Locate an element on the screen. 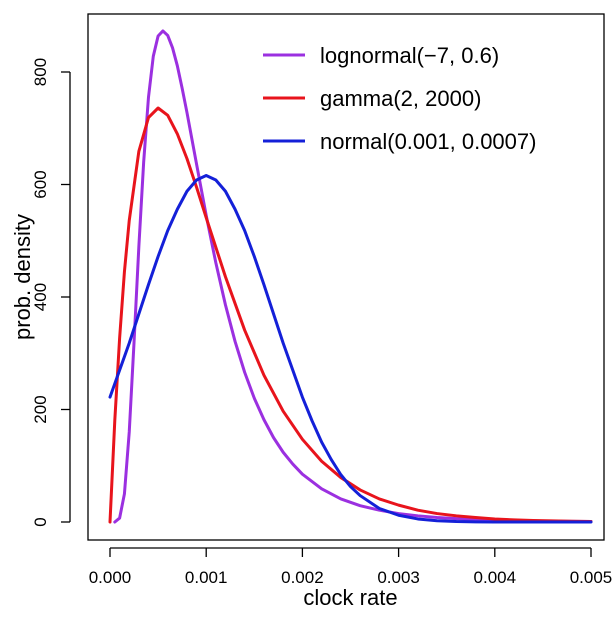 The height and width of the screenshot is (618, 615). x-tick-label: 0.003 is located at coordinates (398, 577).